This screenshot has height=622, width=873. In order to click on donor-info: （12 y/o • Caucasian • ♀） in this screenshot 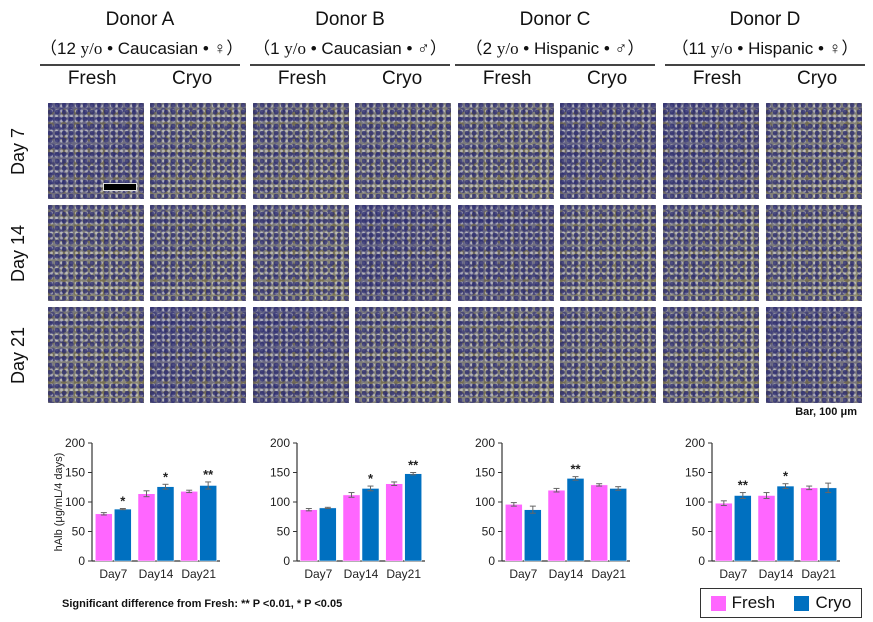, I will do `click(142, 49)`.